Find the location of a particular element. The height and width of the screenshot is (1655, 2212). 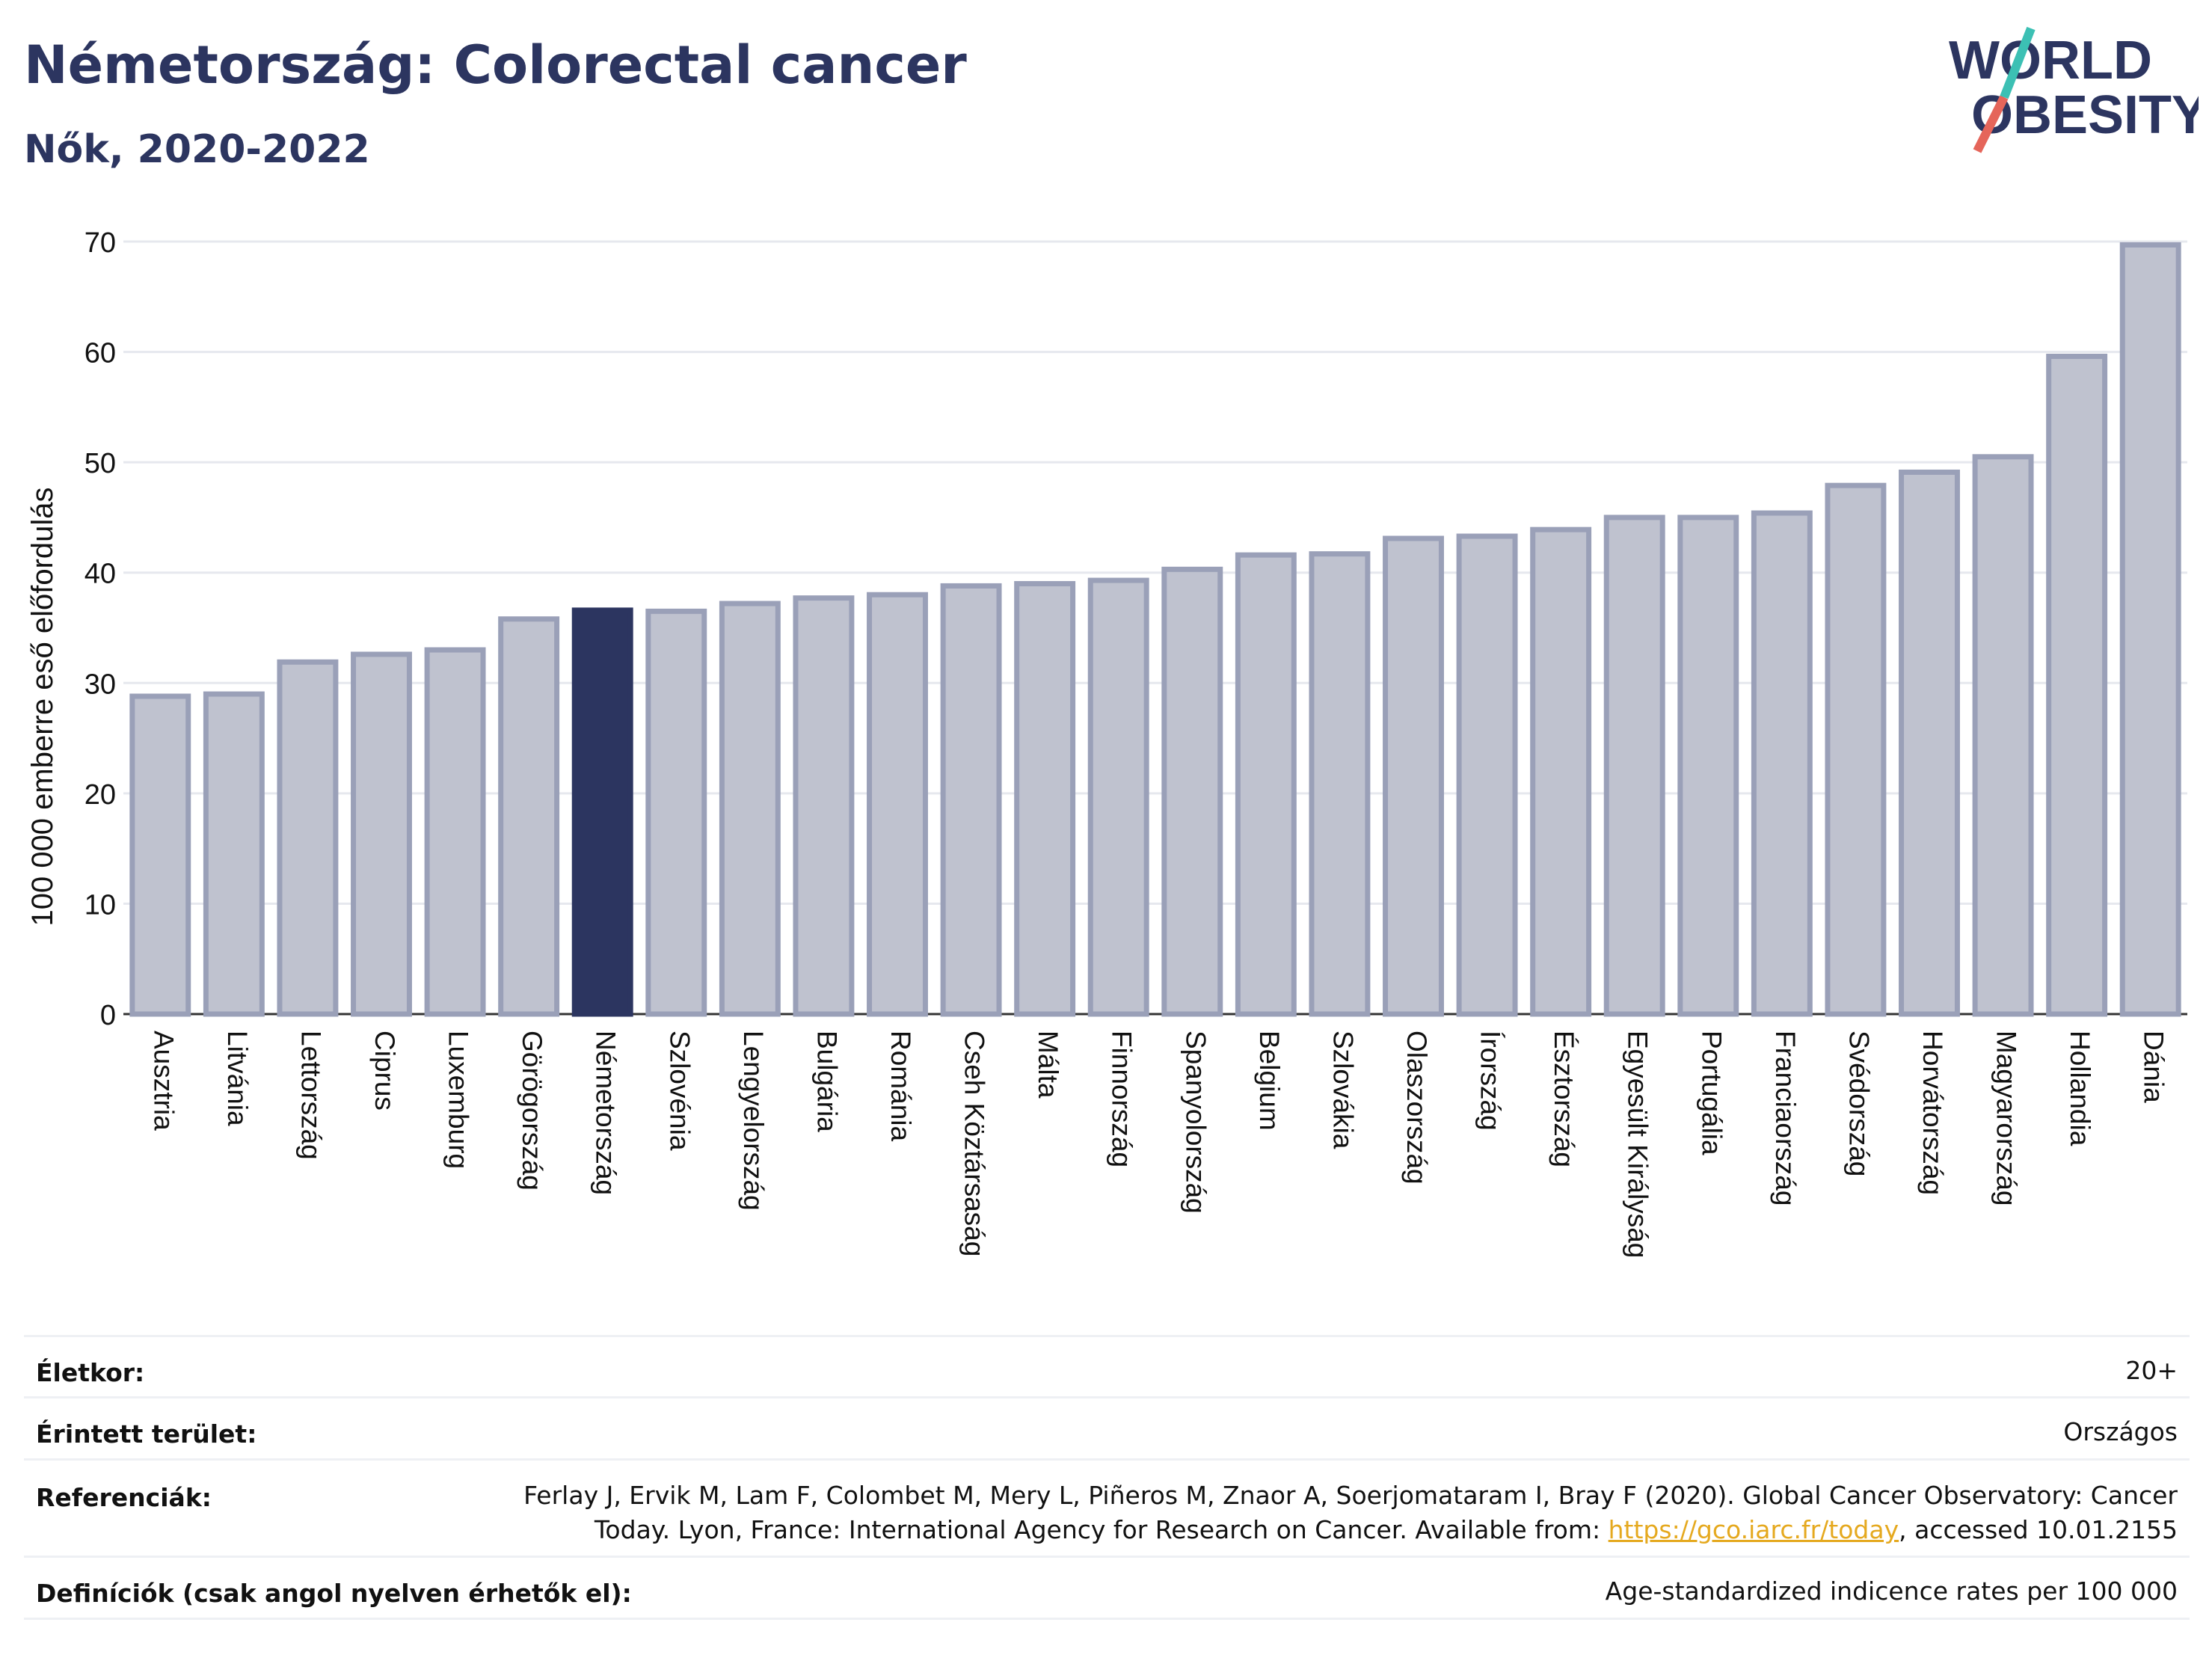

x-tick-label: Egyesült Királyság is located at coordinates (1638, 1144).